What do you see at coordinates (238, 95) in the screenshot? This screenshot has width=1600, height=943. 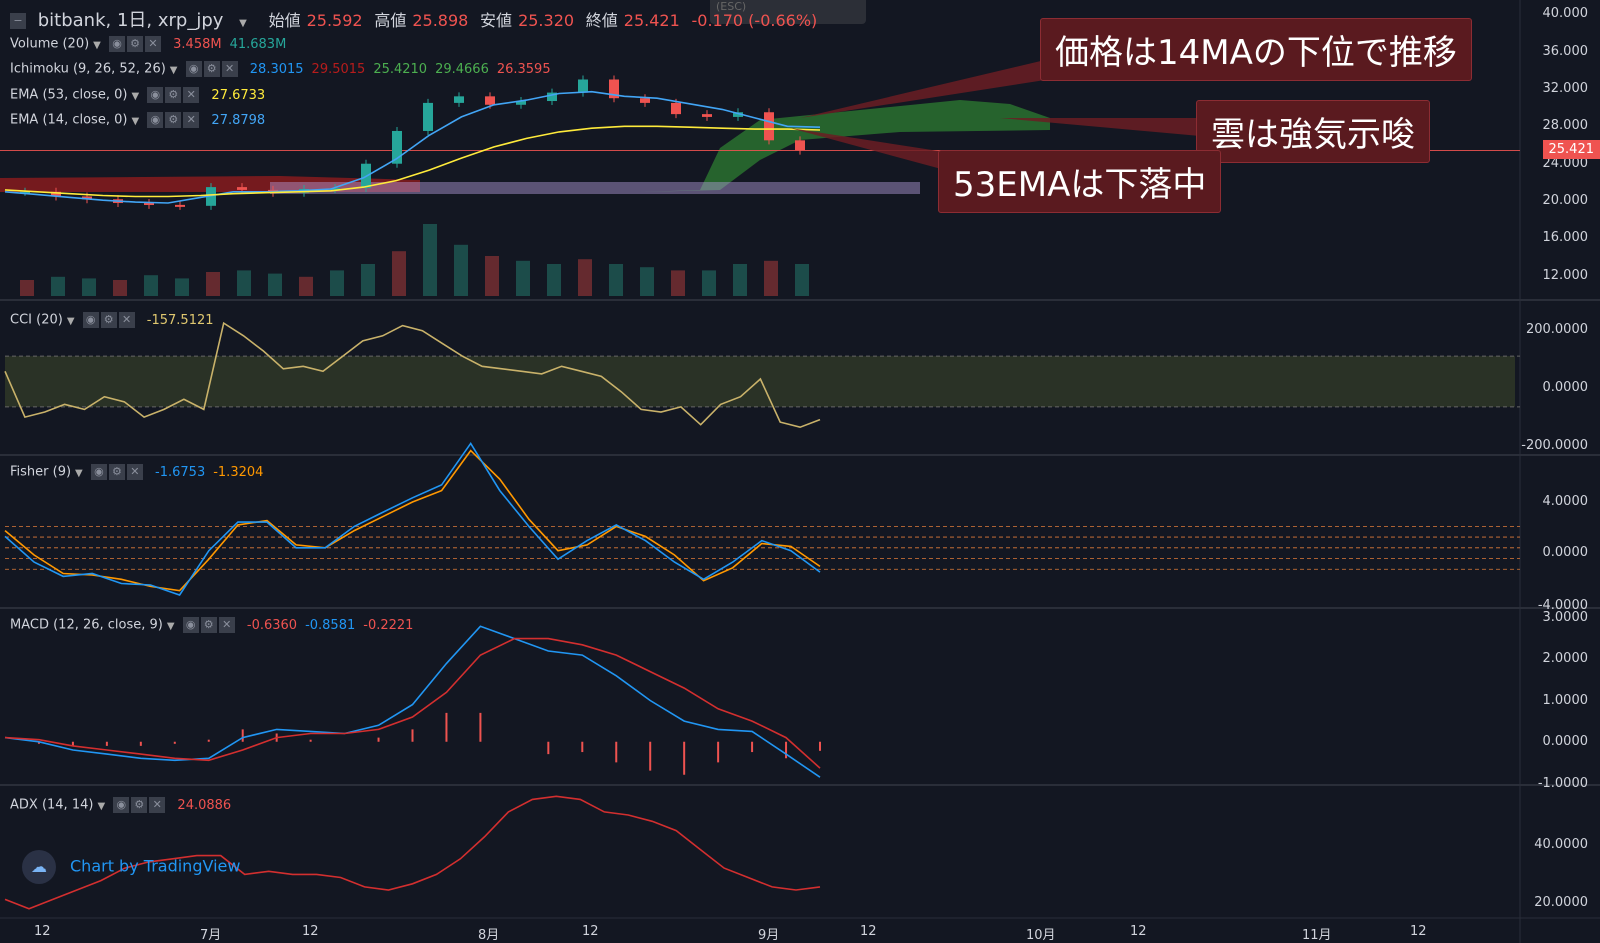 I see `legend-ema53-value: 27.6733` at bounding box center [238, 95].